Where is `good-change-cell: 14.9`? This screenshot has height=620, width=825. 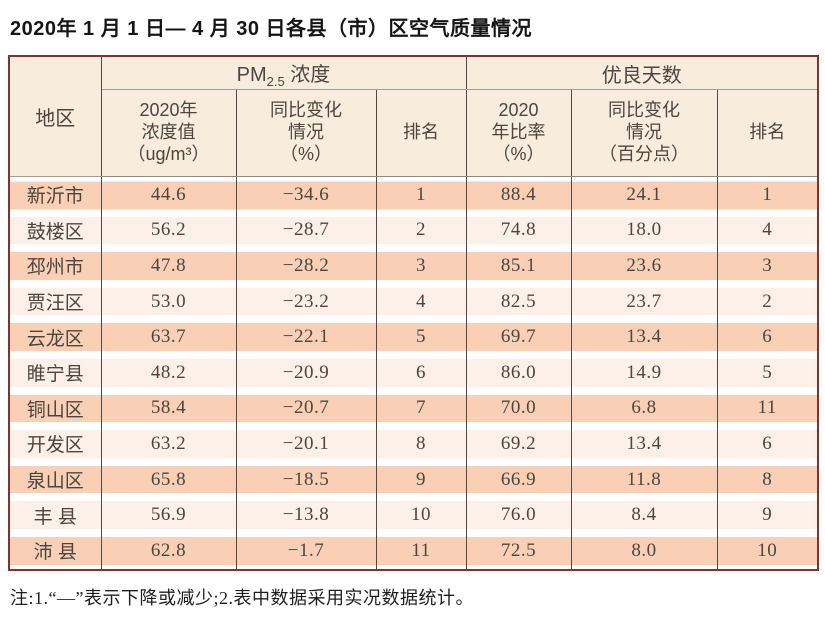
good-change-cell: 14.9 is located at coordinates (644, 372).